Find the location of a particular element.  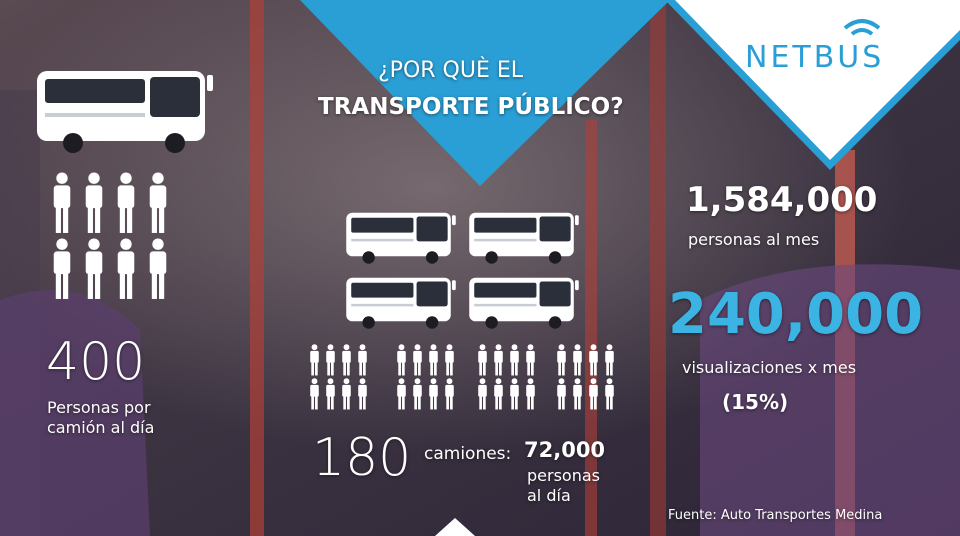

source: Fuente: Auto Transportes Medina is located at coordinates (775, 515).